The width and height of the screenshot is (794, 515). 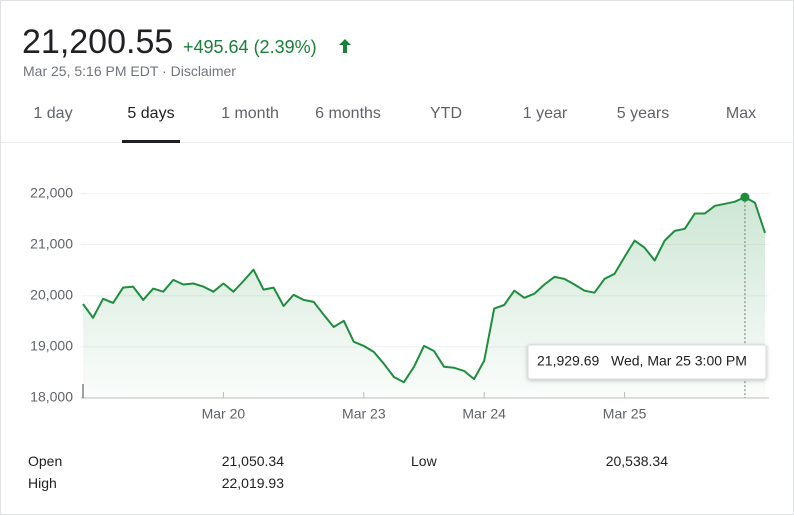 What do you see at coordinates (446, 113) in the screenshot?
I see `tab: YTD` at bounding box center [446, 113].